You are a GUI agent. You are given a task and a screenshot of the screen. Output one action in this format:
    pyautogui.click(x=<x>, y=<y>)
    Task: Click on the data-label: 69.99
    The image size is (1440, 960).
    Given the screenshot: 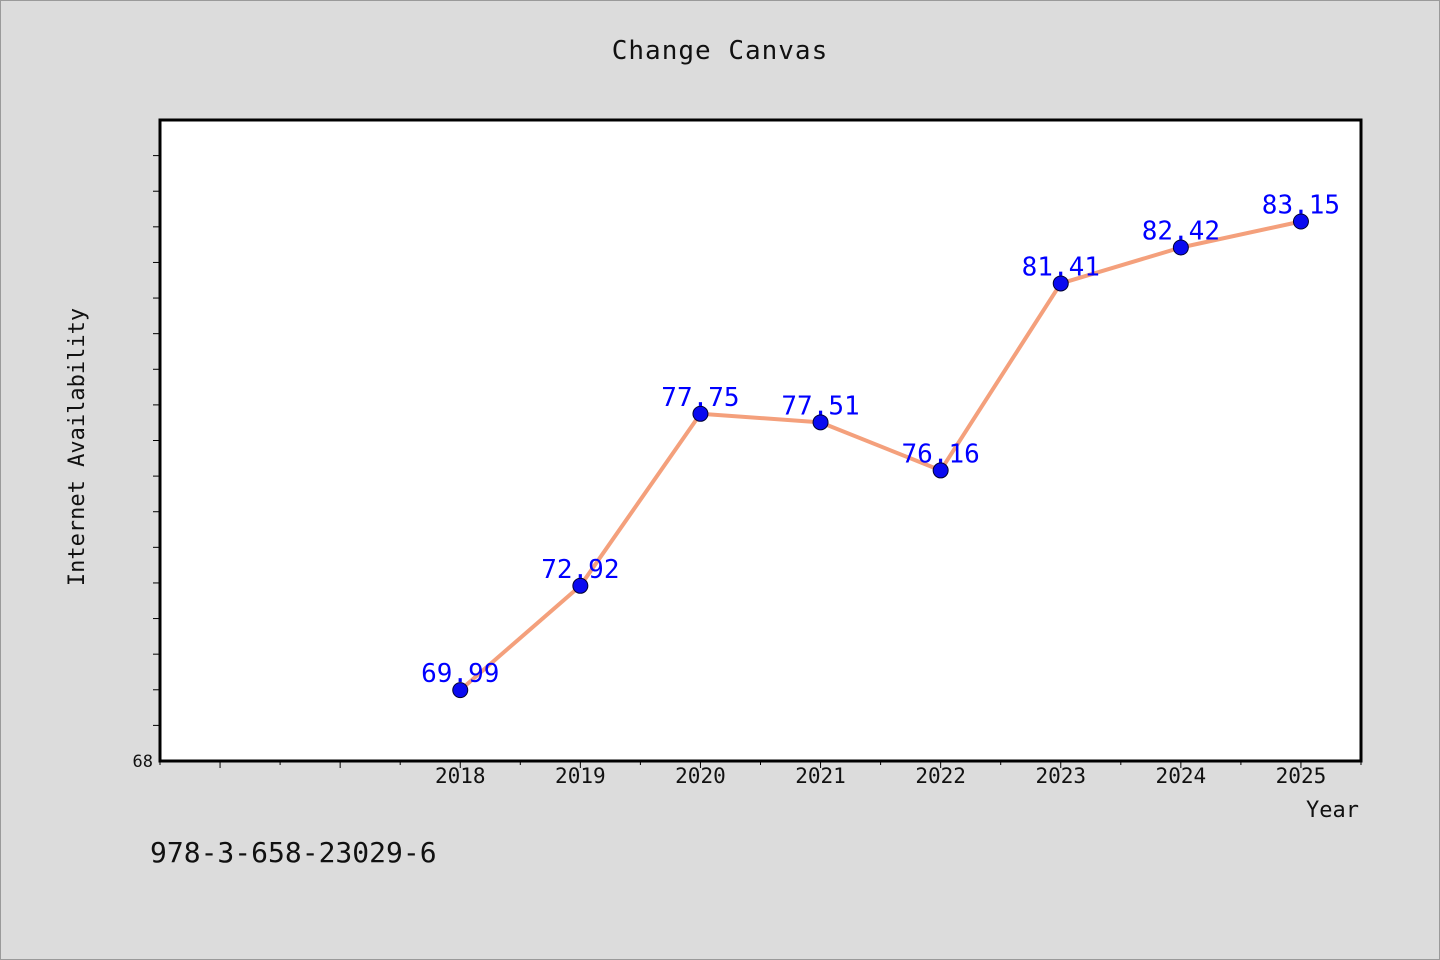 What is the action you would take?
    pyautogui.click(x=460, y=674)
    